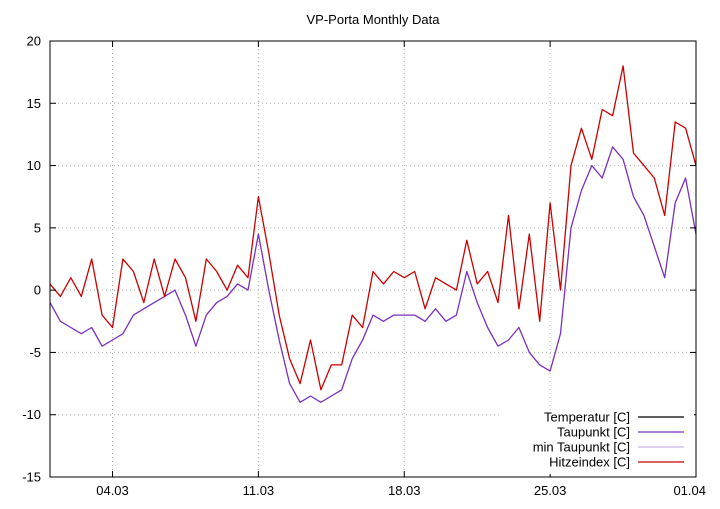  I want to click on y-tick-label: -10, so click(31, 414).